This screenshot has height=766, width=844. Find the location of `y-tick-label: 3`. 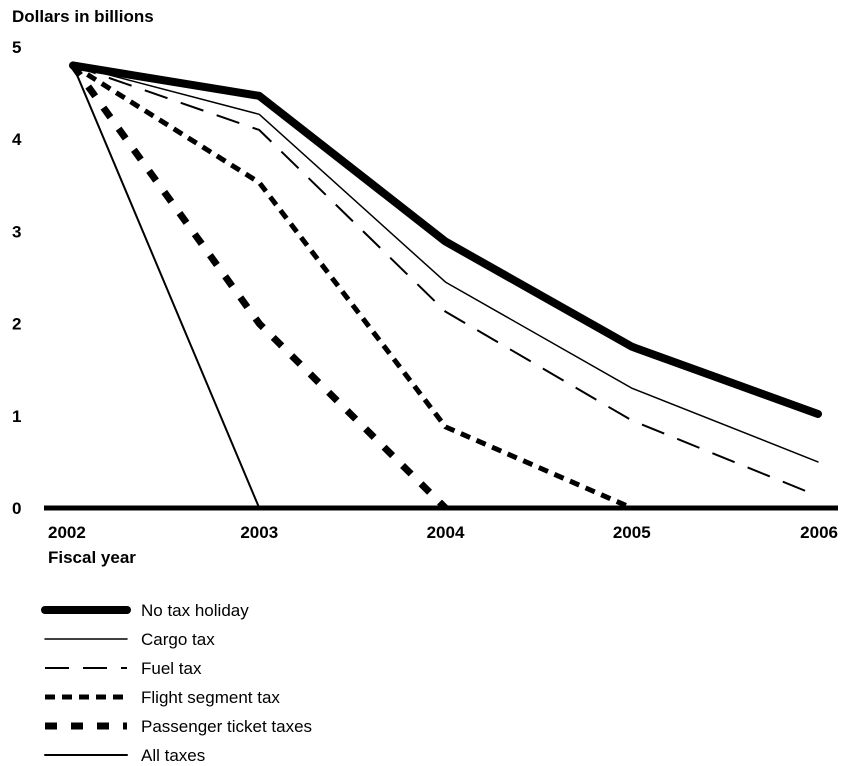

y-tick-label: 3 is located at coordinates (16, 231).